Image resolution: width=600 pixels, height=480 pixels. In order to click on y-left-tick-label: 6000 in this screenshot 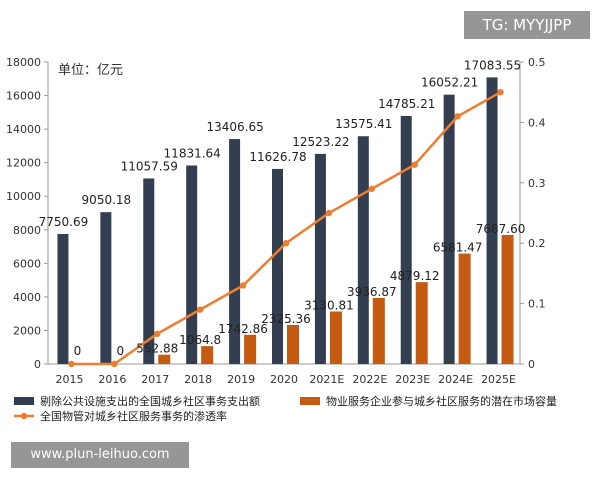, I will do `click(27, 263)`.